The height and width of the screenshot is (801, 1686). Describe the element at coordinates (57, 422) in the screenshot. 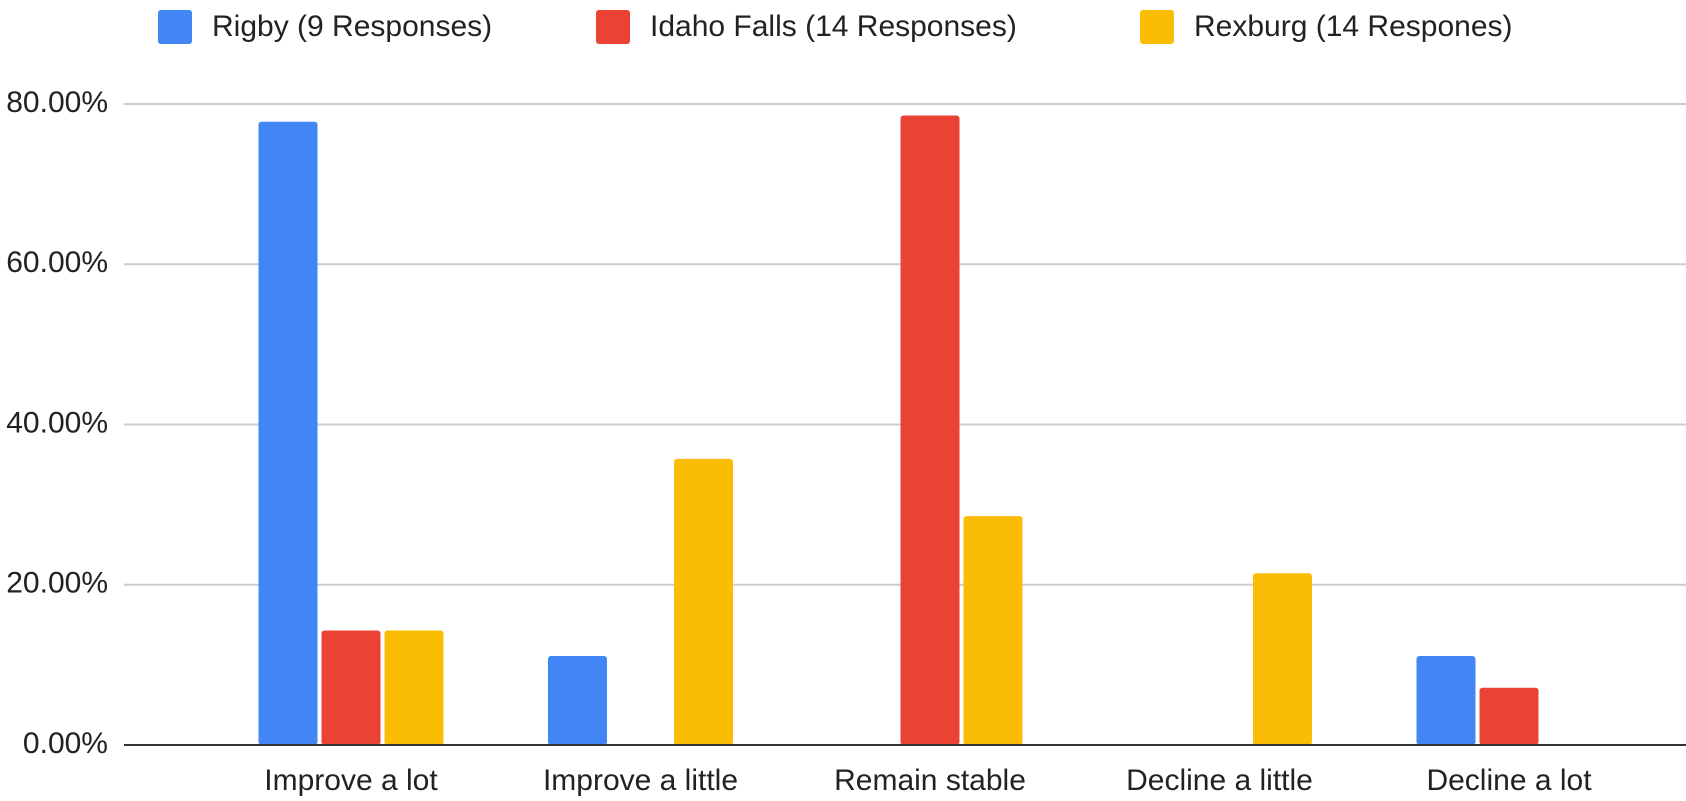

I see `y-tick-label: 40.00%` at that location.